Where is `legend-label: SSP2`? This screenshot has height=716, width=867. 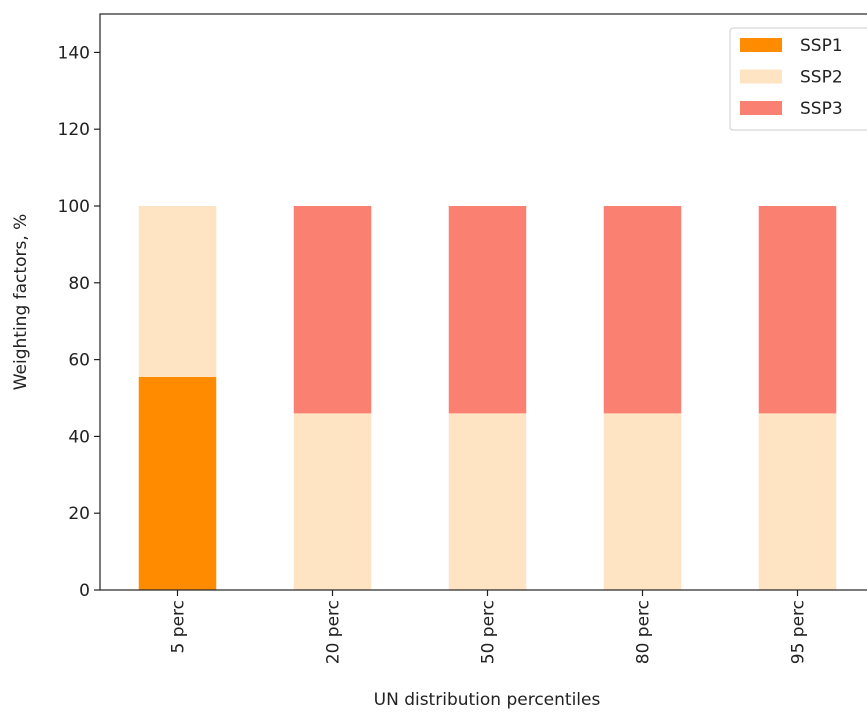 legend-label: SSP2 is located at coordinates (821, 78).